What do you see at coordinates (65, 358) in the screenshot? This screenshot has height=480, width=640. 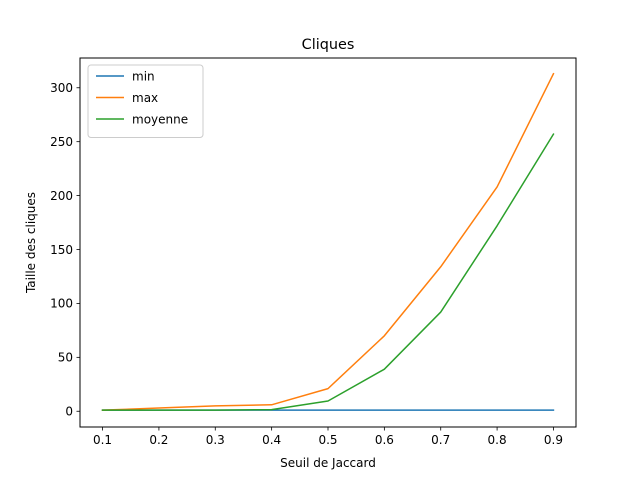 I see `y-tick-label: 50` at bounding box center [65, 358].